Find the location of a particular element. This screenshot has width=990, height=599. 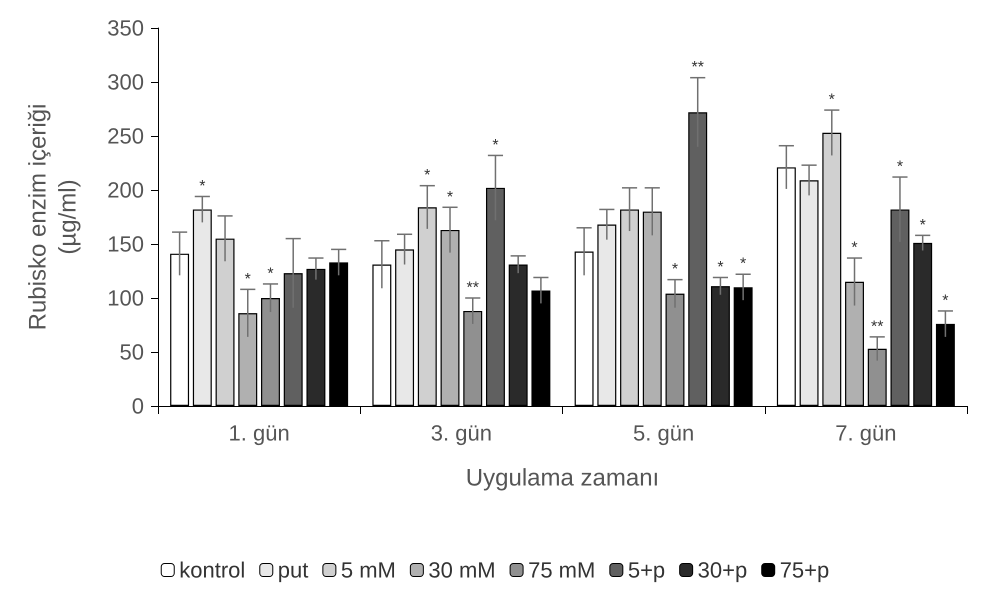

y-tick-label: 150 is located at coordinates (125, 244).